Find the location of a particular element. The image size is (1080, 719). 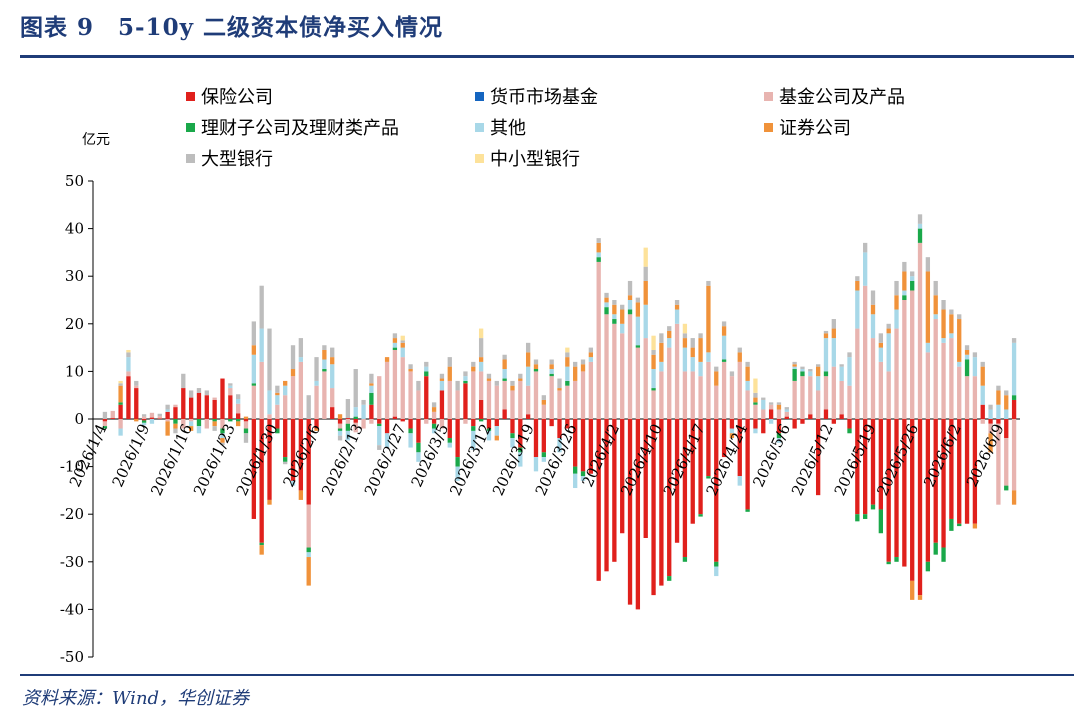

x-tick-label: 2026/2/13 is located at coordinates (342, 459).